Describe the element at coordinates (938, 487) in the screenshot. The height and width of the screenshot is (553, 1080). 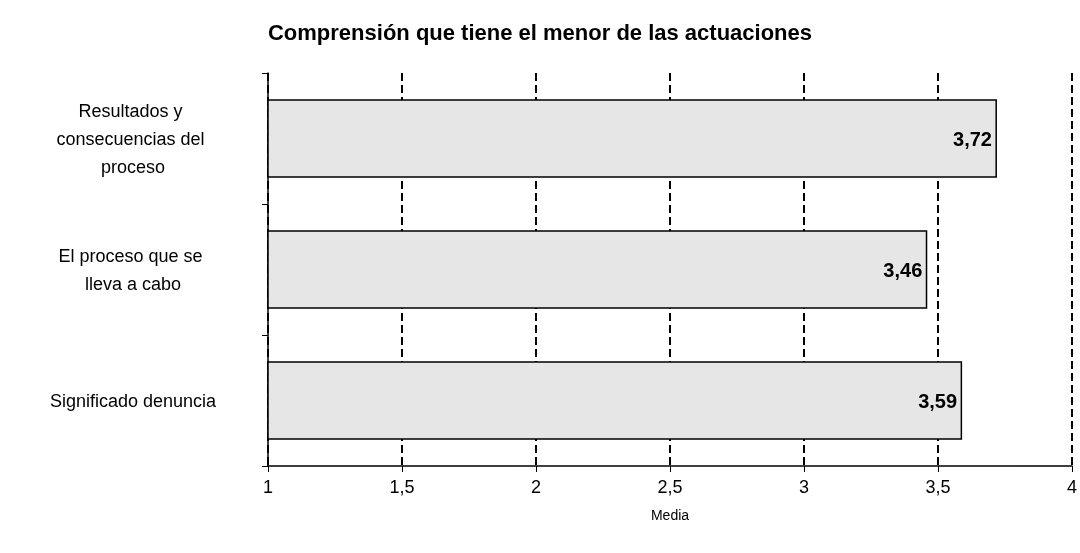
I see `x-tick-label: 3,5` at that location.